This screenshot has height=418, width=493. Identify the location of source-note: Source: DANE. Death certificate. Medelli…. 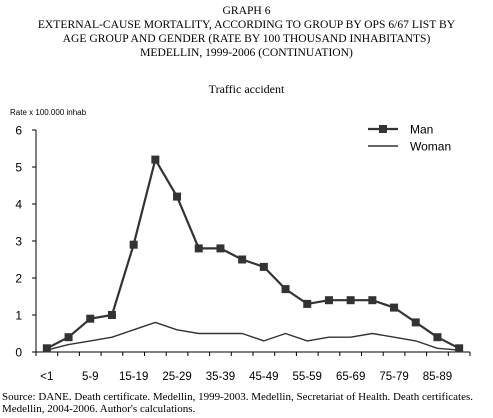
(237, 403).